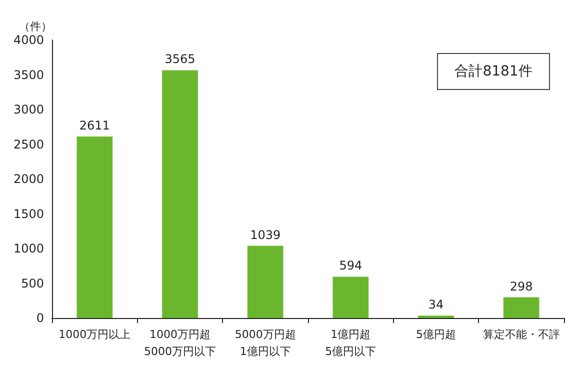  I want to click on annotation: 合計8181件, so click(493, 72).